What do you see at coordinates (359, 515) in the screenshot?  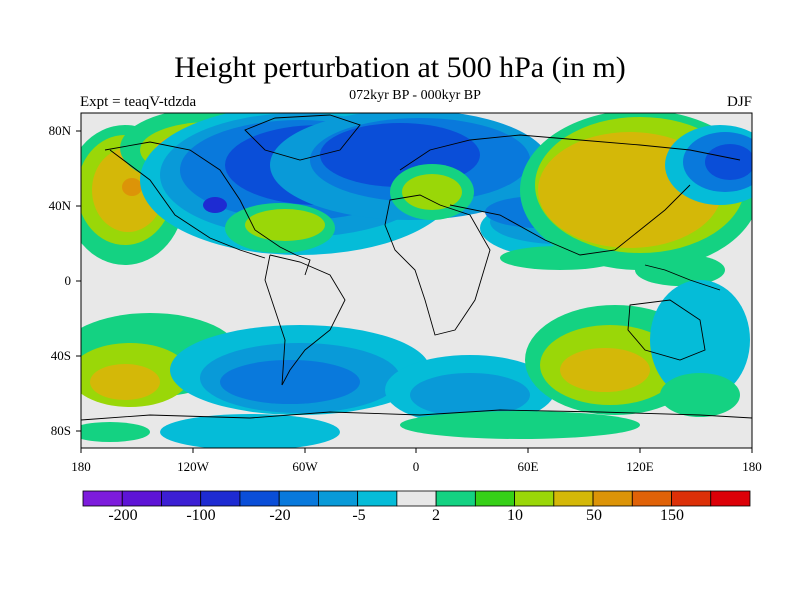 I see `colorbar-label: -5` at bounding box center [359, 515].